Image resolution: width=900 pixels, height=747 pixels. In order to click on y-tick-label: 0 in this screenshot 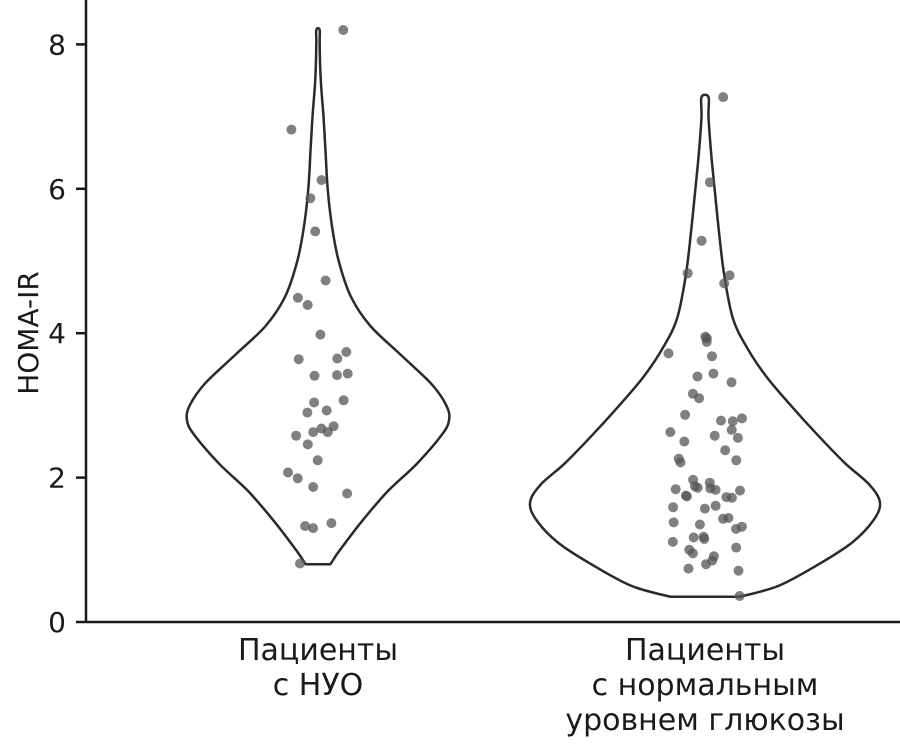, I will do `click(57, 622)`.